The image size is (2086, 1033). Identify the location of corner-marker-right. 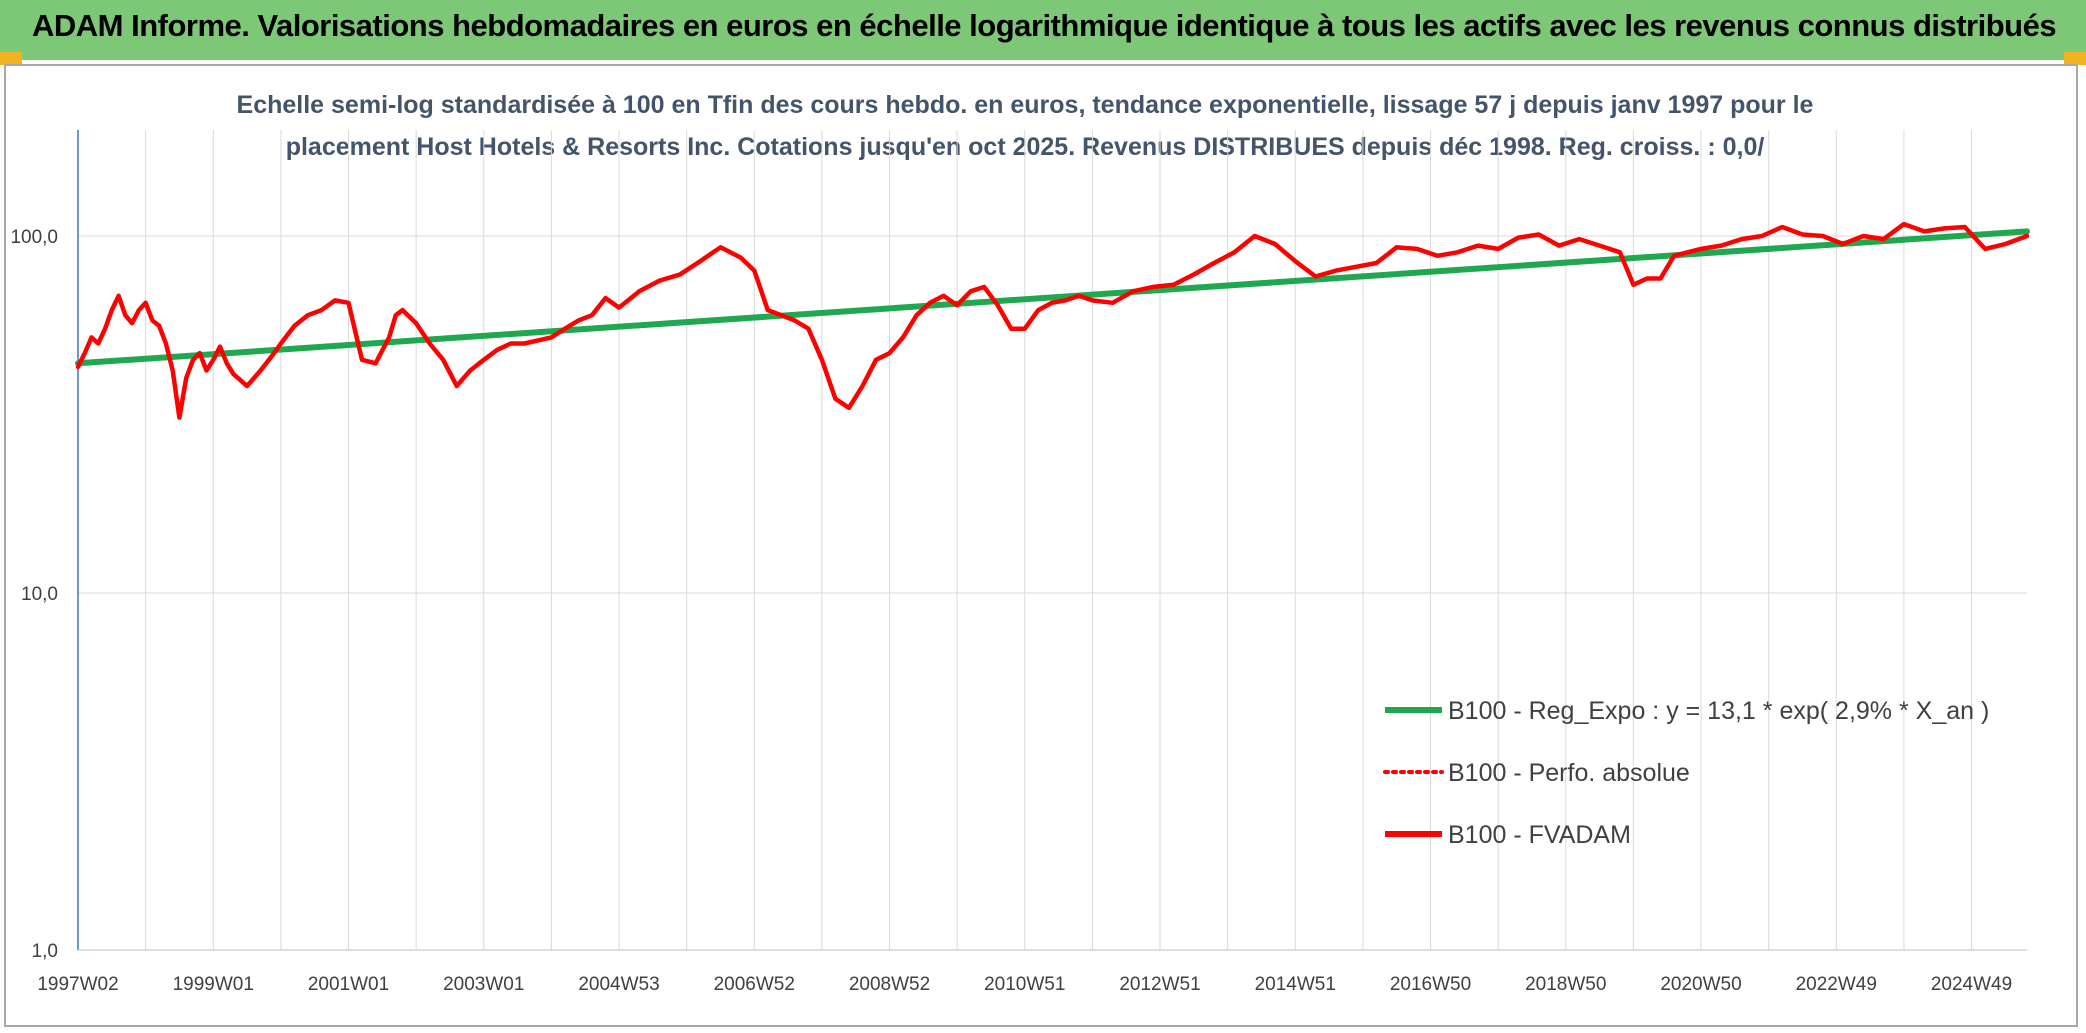
(2075, 58).